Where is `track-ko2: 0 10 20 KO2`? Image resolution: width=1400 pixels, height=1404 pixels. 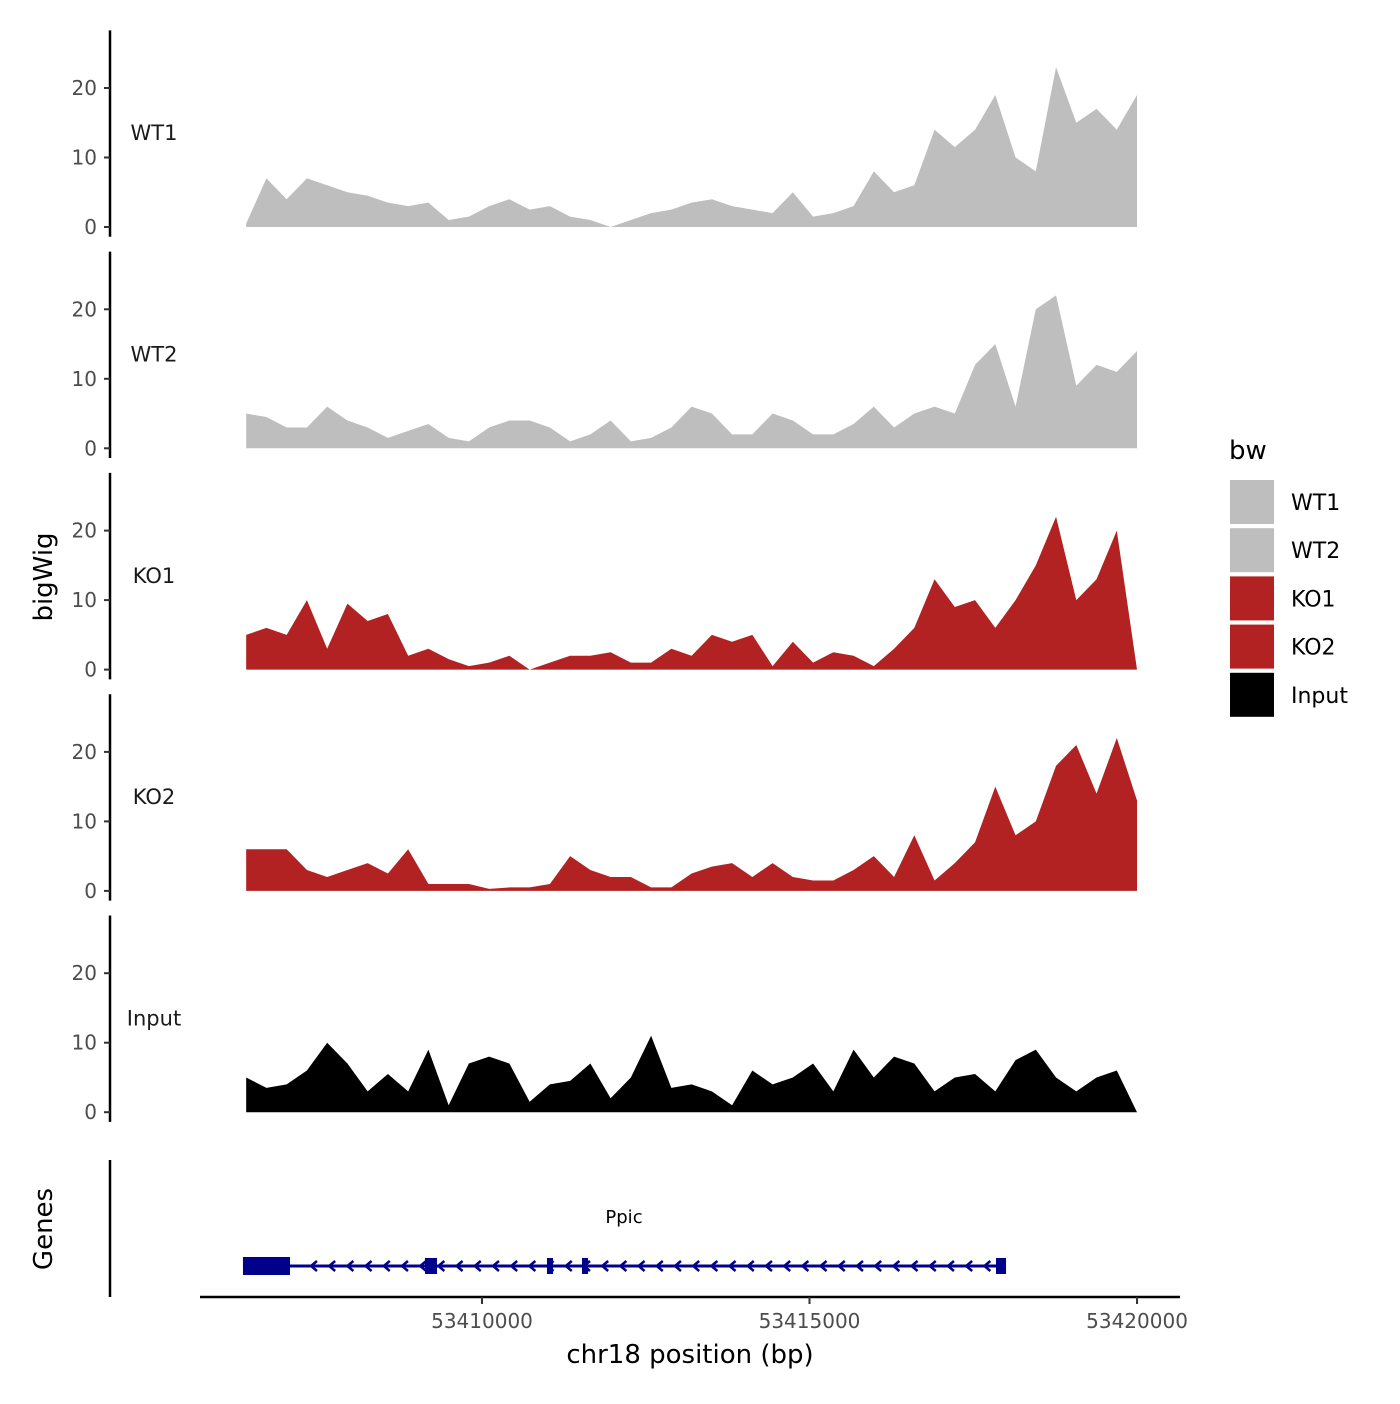
track-ko2: 0 10 20 KO2 is located at coordinates (605, 798).